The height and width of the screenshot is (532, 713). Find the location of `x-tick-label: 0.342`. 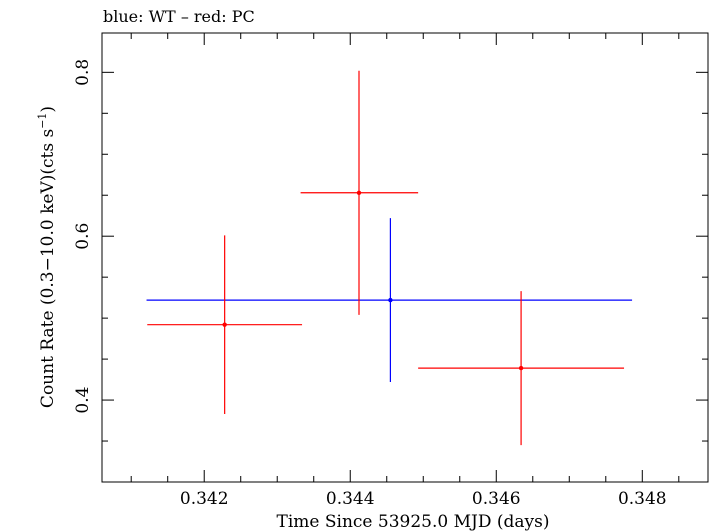

x-tick-label: 0.342 is located at coordinates (204, 499).